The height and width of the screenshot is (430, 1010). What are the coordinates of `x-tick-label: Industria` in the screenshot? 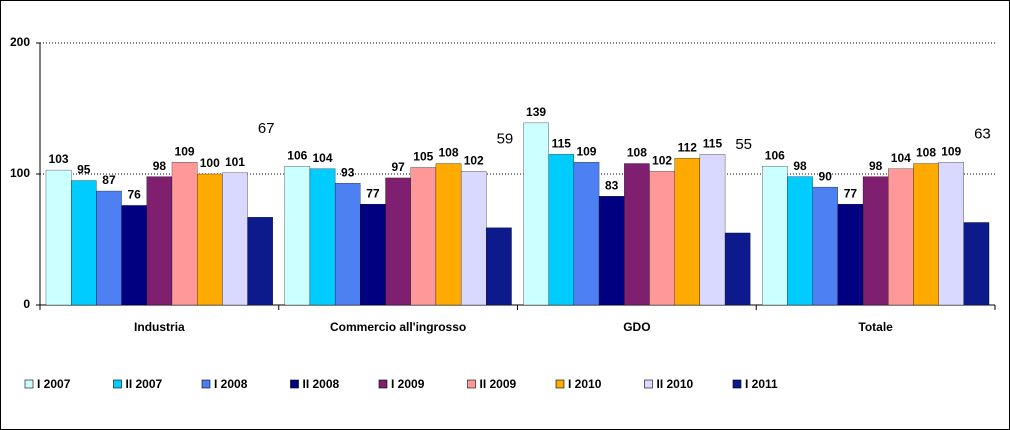 It's located at (159, 327).